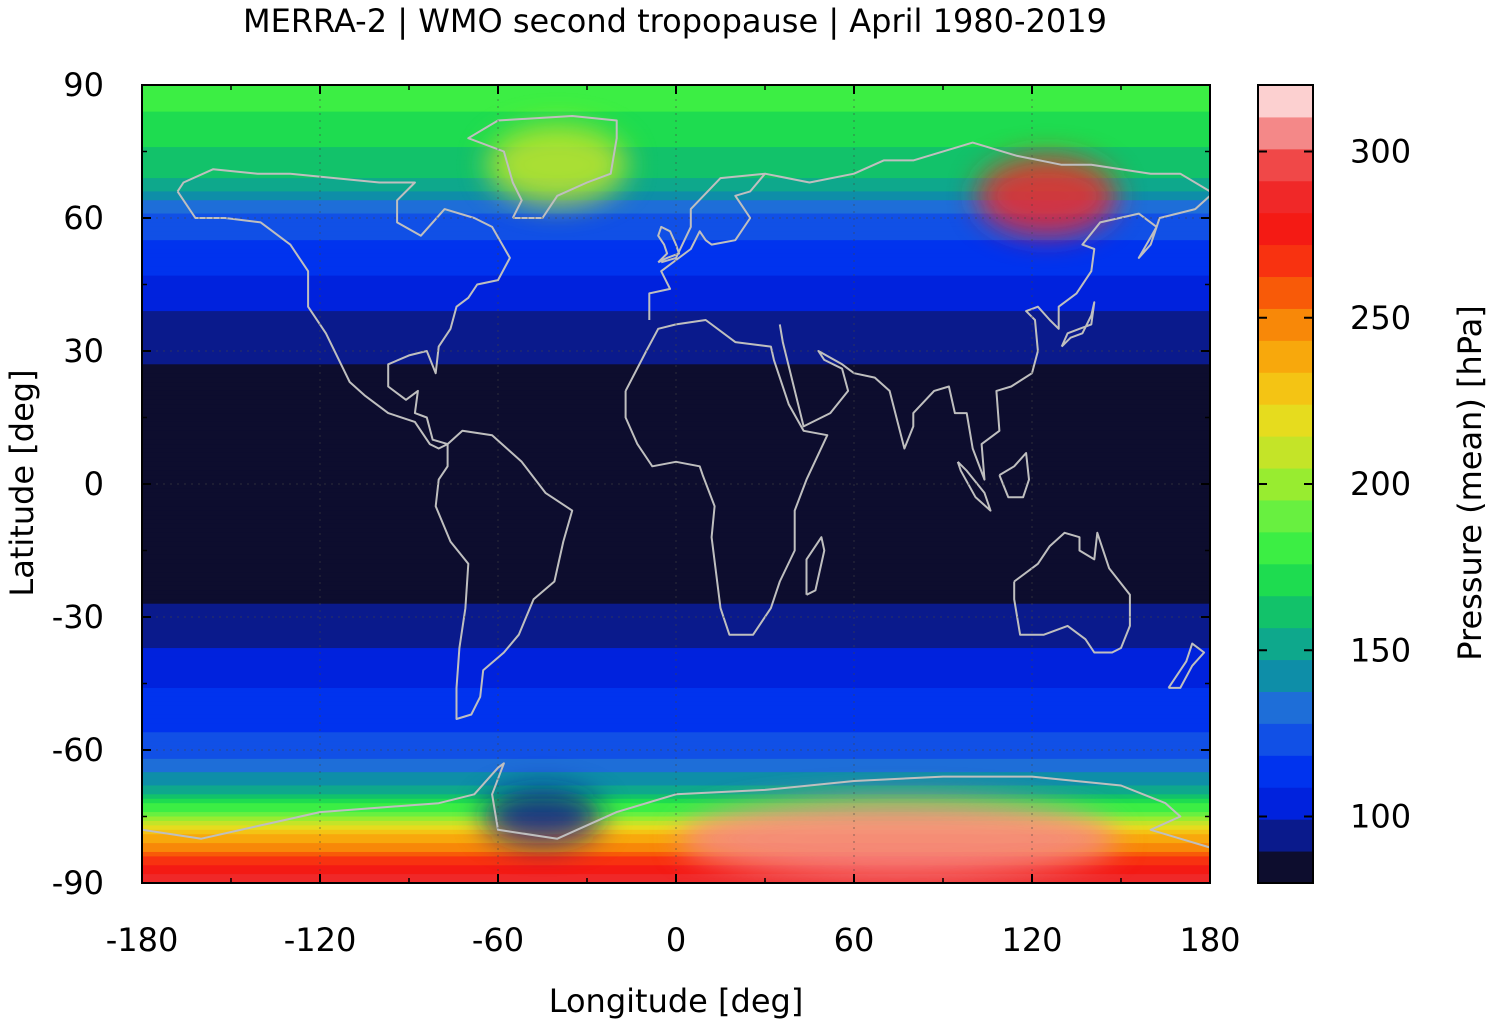 Image resolution: width=1493 pixels, height=1029 pixels. I want to click on y-tick-label: -90, so click(78, 883).